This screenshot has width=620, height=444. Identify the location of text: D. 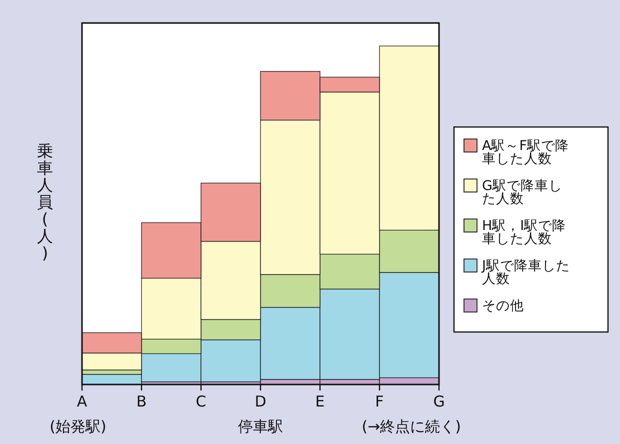
(260, 401).